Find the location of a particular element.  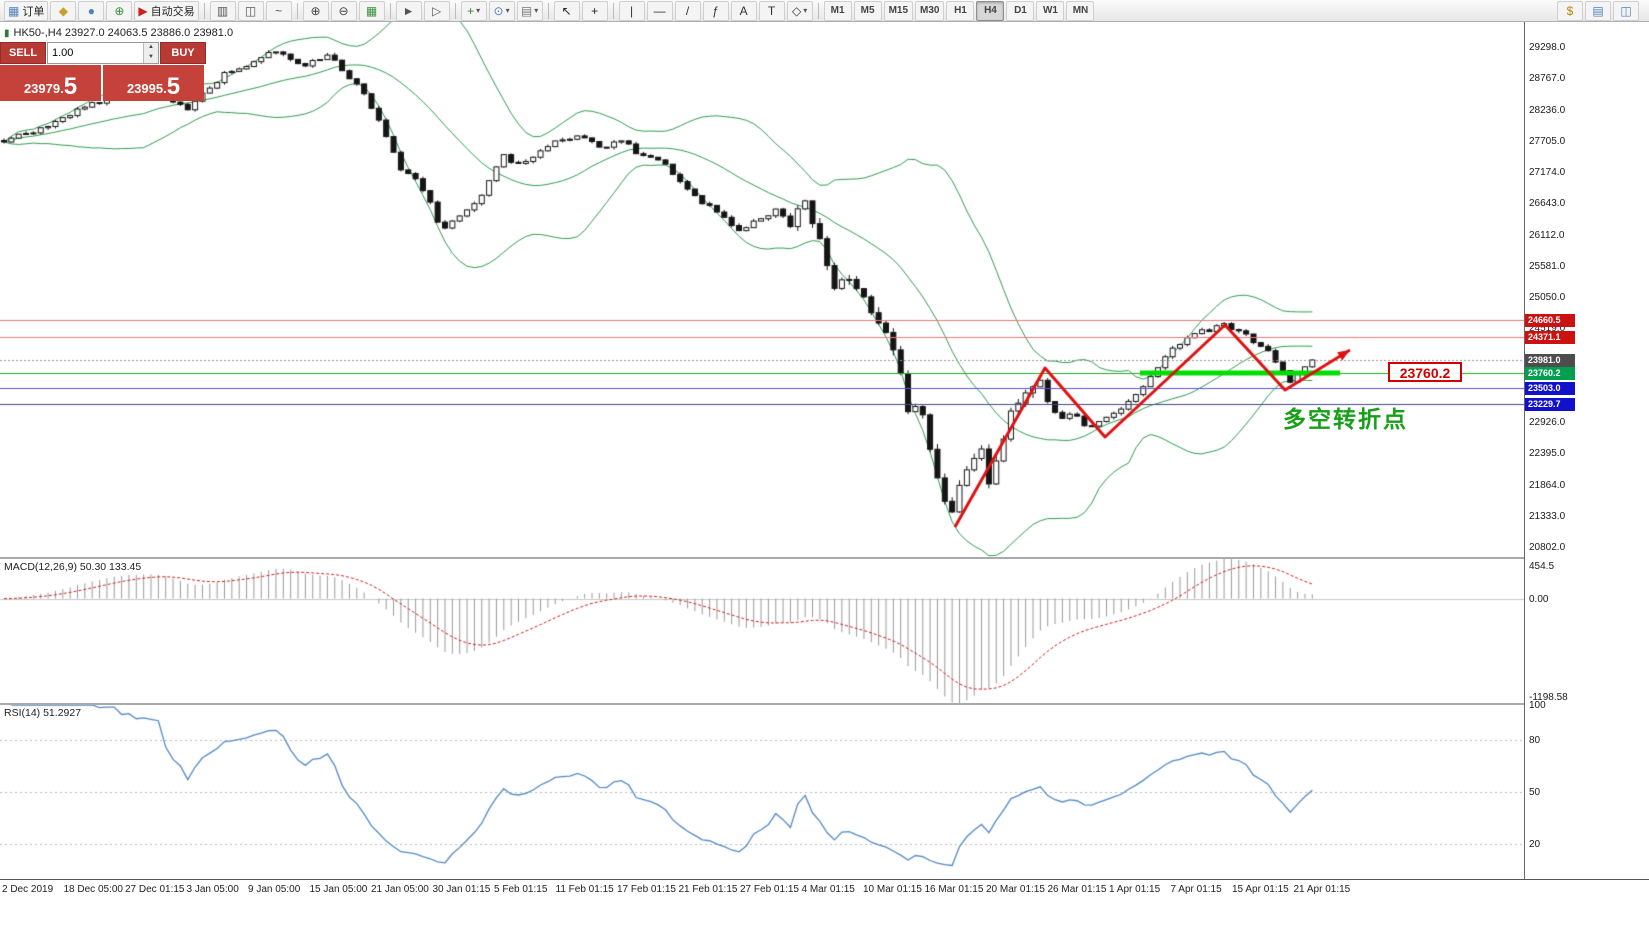

time-axis-label: 26 Mar 01:15 is located at coordinates (1077, 889).